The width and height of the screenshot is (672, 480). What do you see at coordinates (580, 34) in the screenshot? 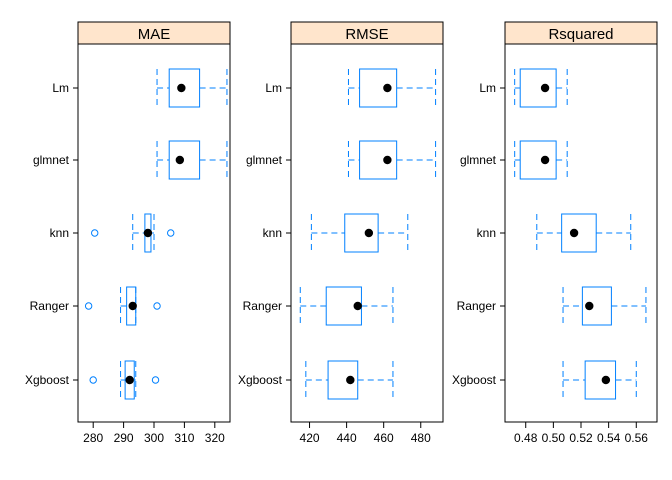
I see `panel-title: Rsquared` at bounding box center [580, 34].